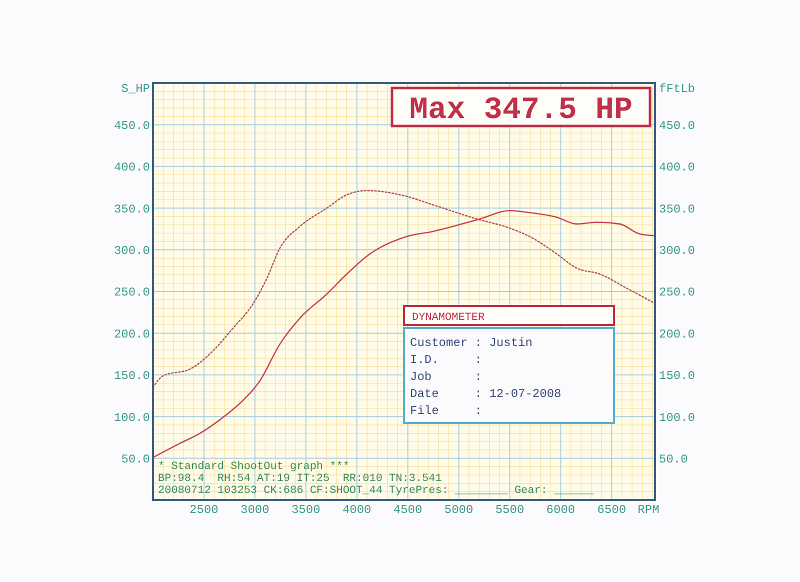  Describe the element at coordinates (132, 125) in the screenshot. I see `y-tick-label: 450.0` at that location.